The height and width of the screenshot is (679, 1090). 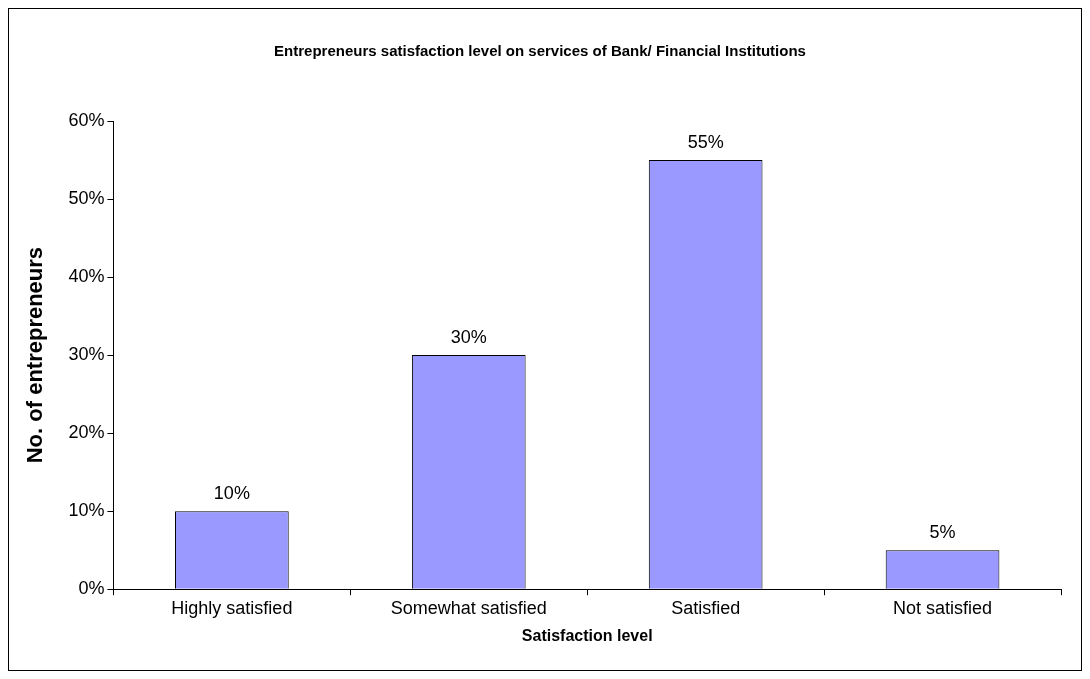 What do you see at coordinates (232, 607) in the screenshot?
I see `x-tick-label: Highly satisfied` at bounding box center [232, 607].